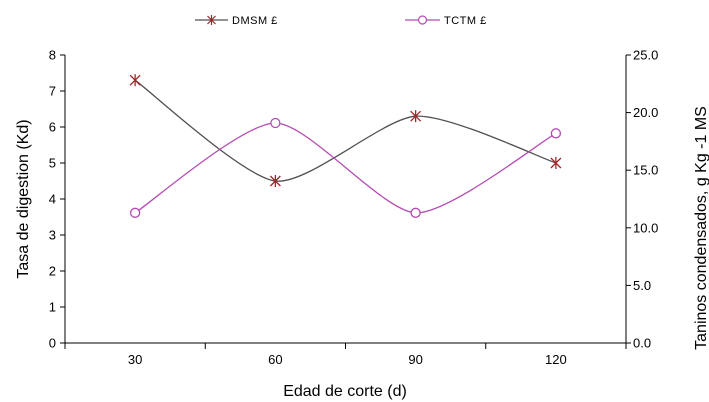 The image size is (709, 402). What do you see at coordinates (52, 91) in the screenshot?
I see `y-tick-label-left: 7` at bounding box center [52, 91].